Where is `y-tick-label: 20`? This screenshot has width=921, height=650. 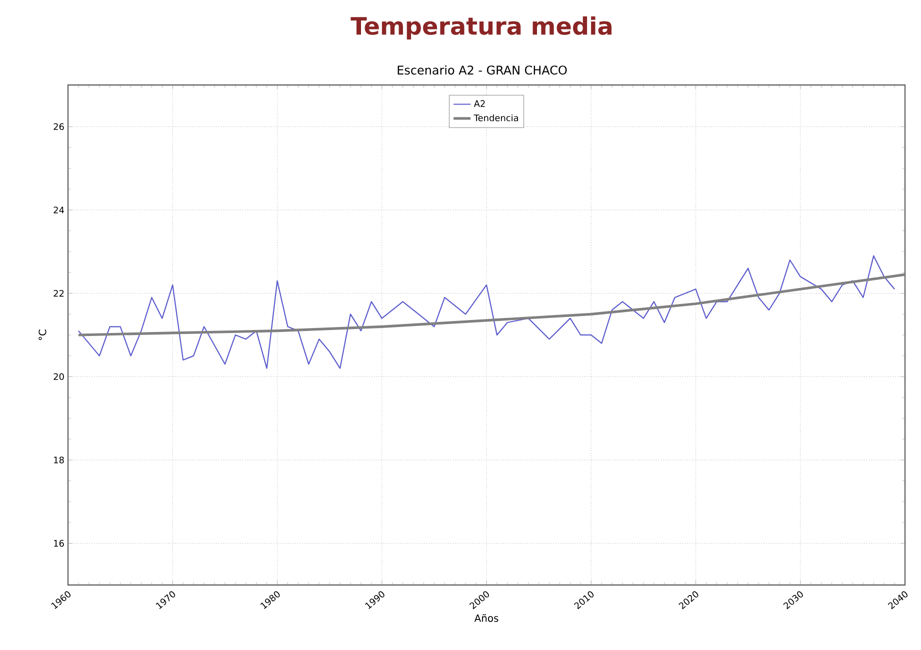 y-tick-label: 20 is located at coordinates (59, 376).